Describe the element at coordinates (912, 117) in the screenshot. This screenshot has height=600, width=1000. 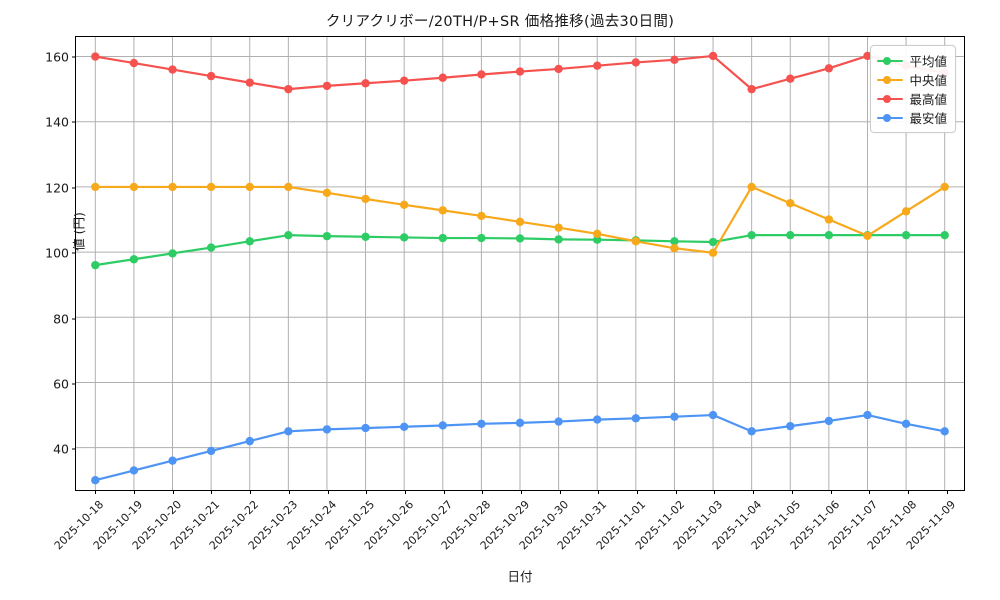
I see `legend-item-3: 最安値` at that location.